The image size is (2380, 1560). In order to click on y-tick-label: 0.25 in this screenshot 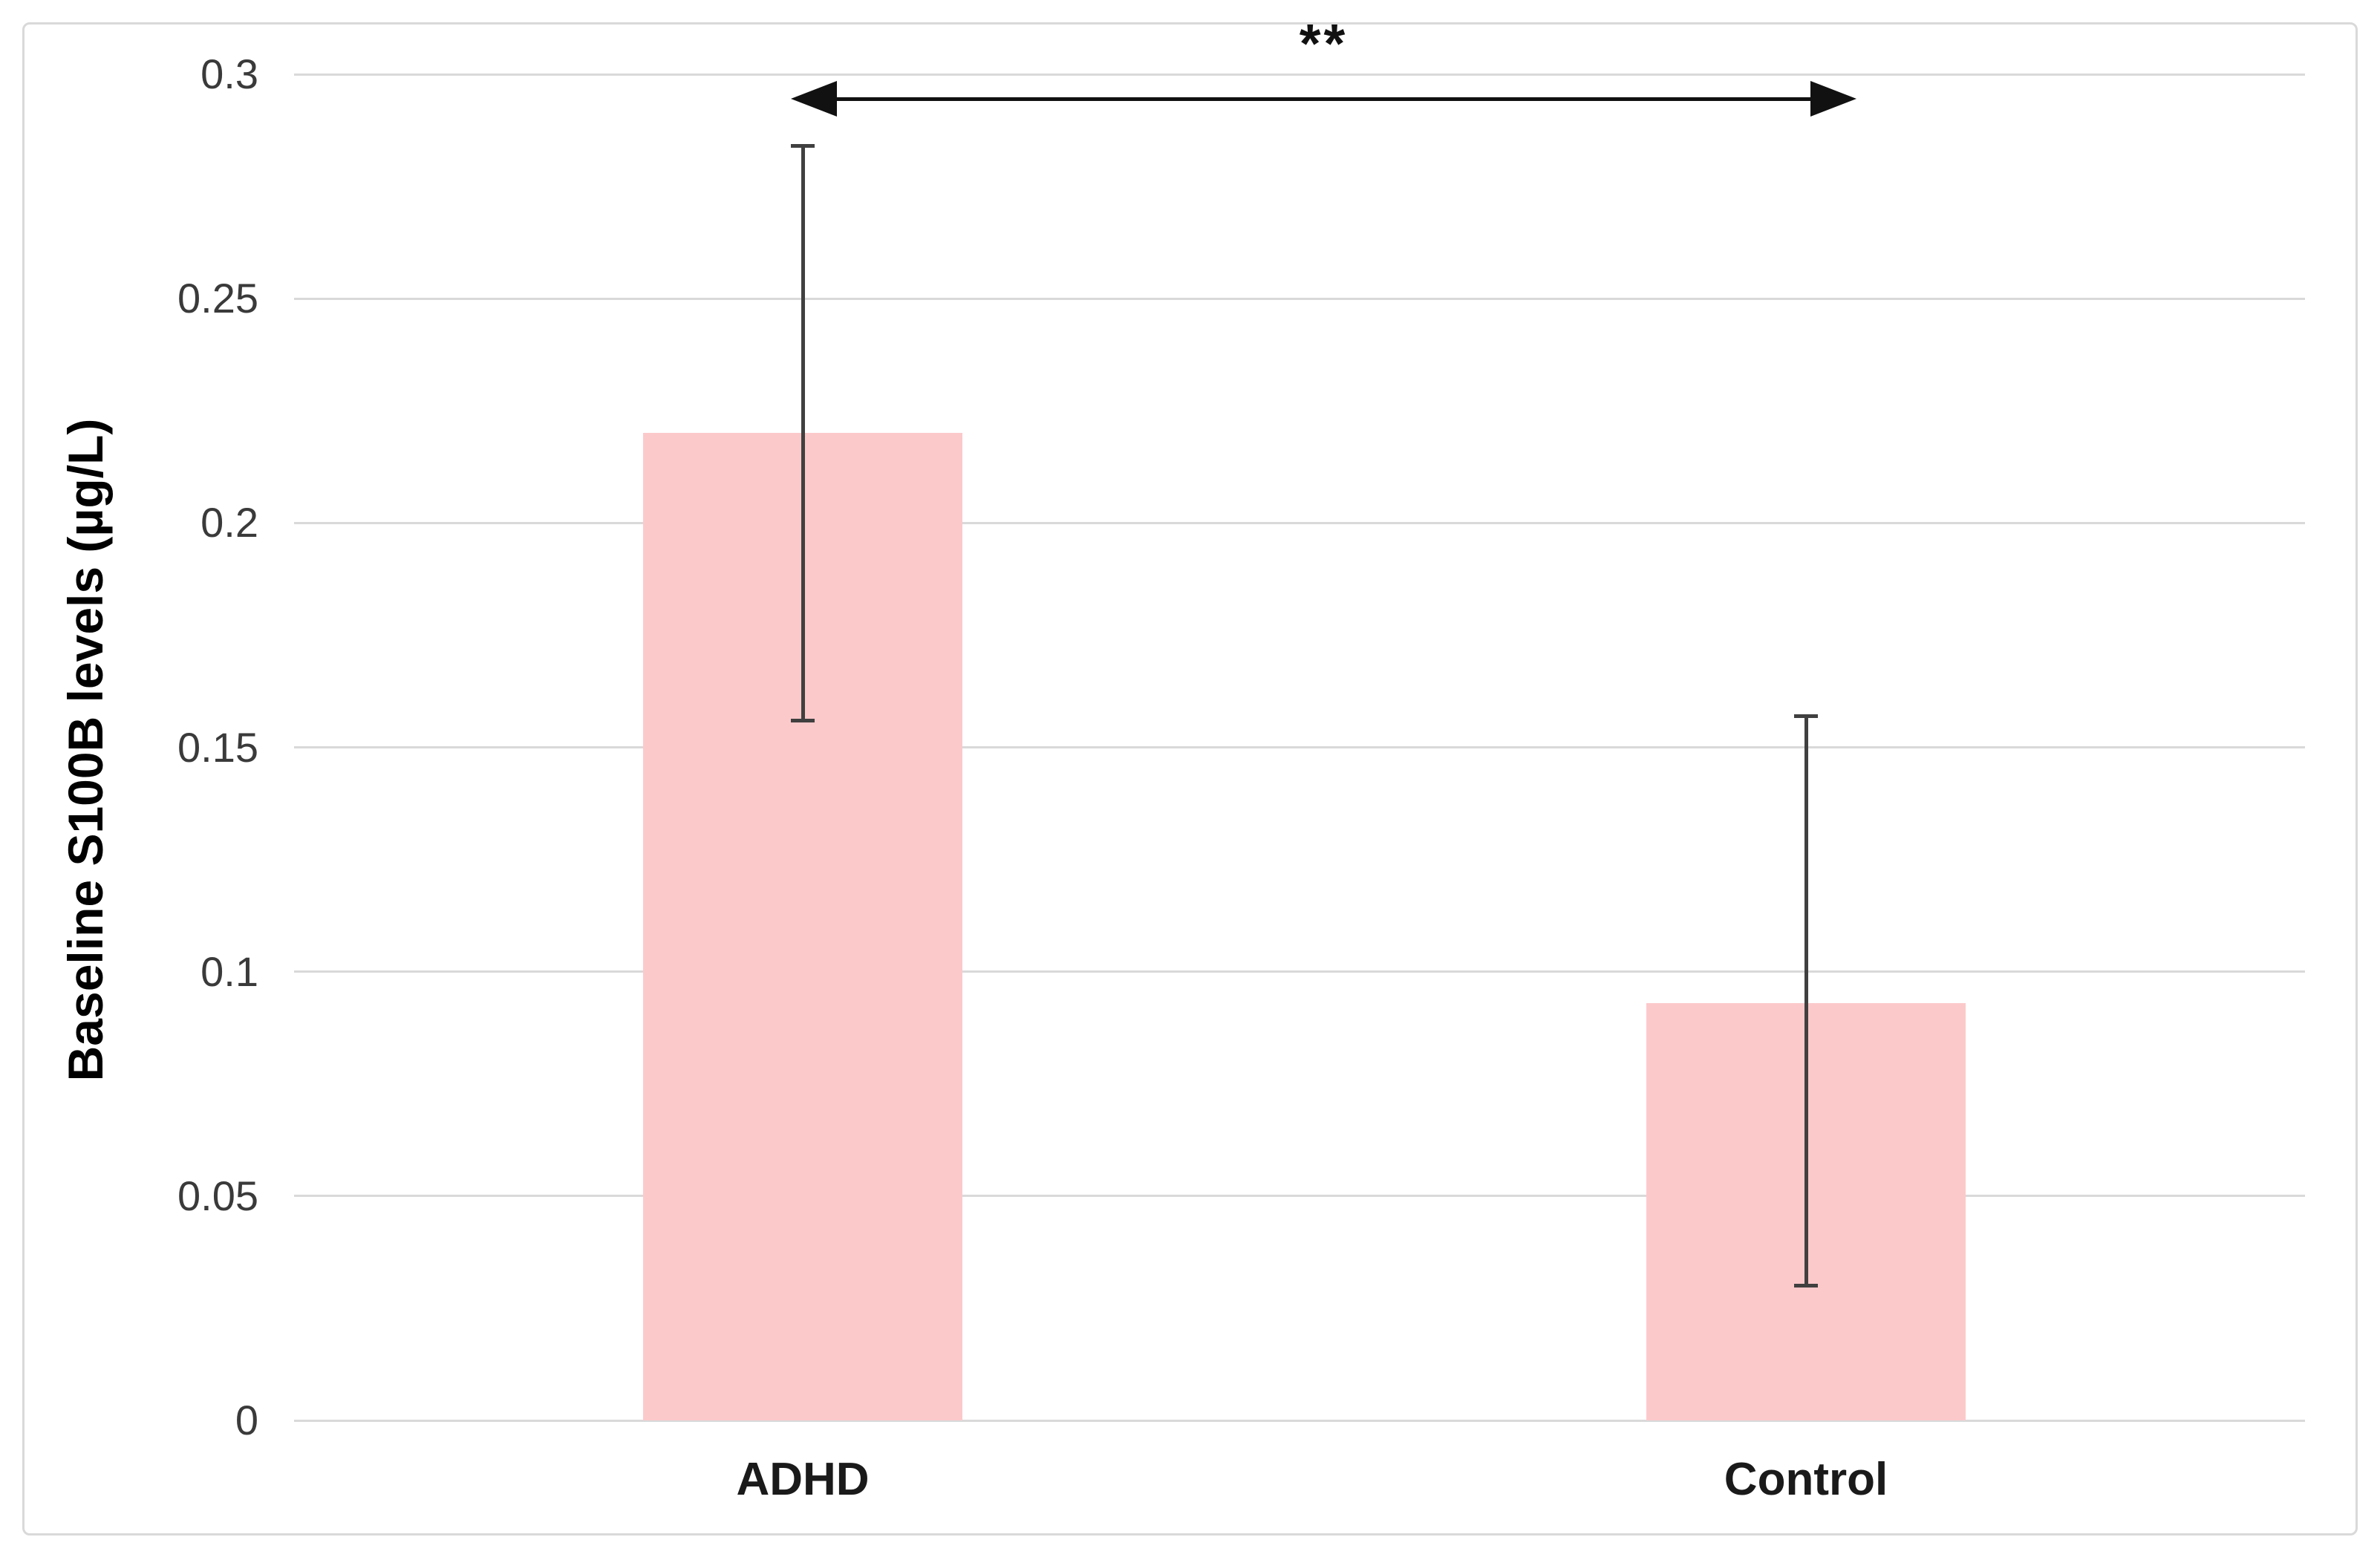, I will do `click(218, 298)`.